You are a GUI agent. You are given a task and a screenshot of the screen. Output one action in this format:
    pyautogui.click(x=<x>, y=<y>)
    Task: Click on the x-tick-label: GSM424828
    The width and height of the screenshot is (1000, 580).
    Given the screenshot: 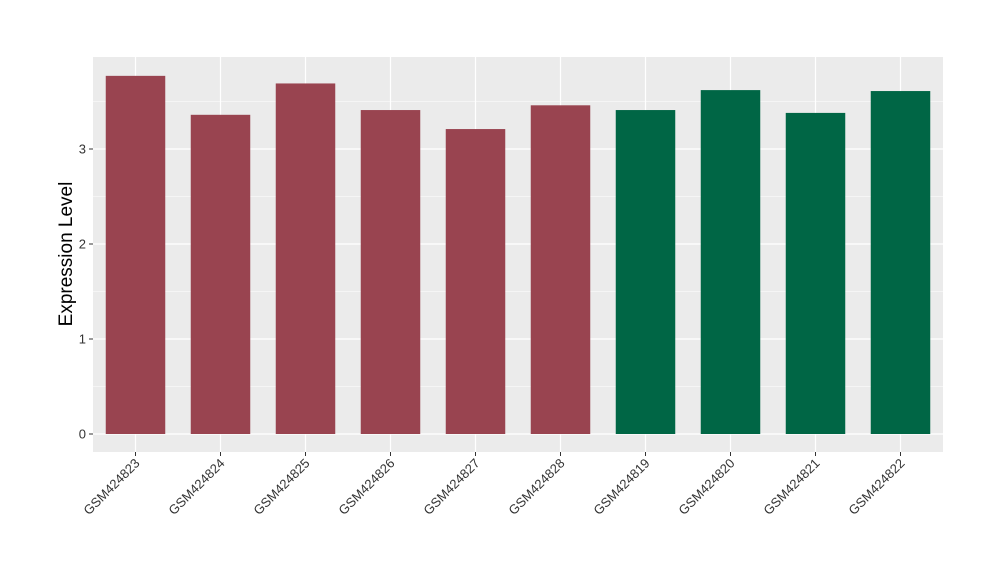 What is the action you would take?
    pyautogui.click(x=536, y=487)
    